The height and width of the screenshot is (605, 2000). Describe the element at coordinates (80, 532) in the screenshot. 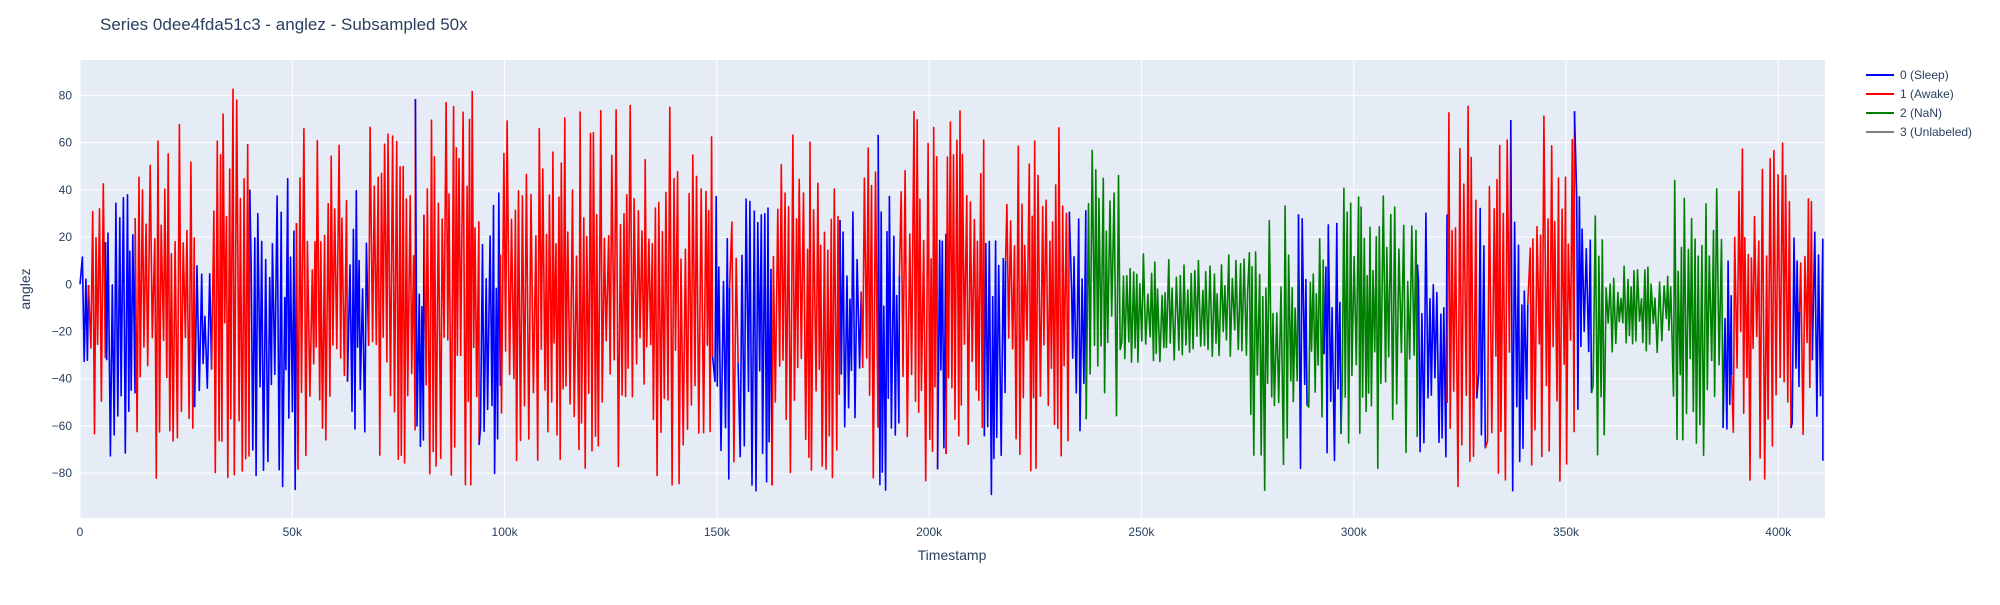

I see `x-tick-label: 0` at that location.